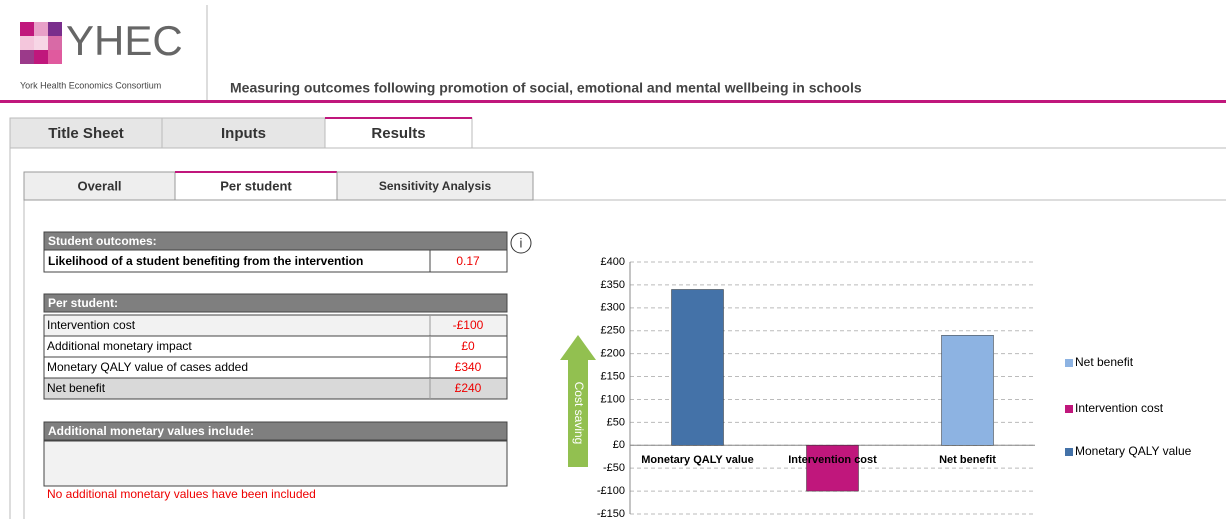 The image size is (1226, 519). I want to click on row-label: Additional monetary impact, so click(119, 346).